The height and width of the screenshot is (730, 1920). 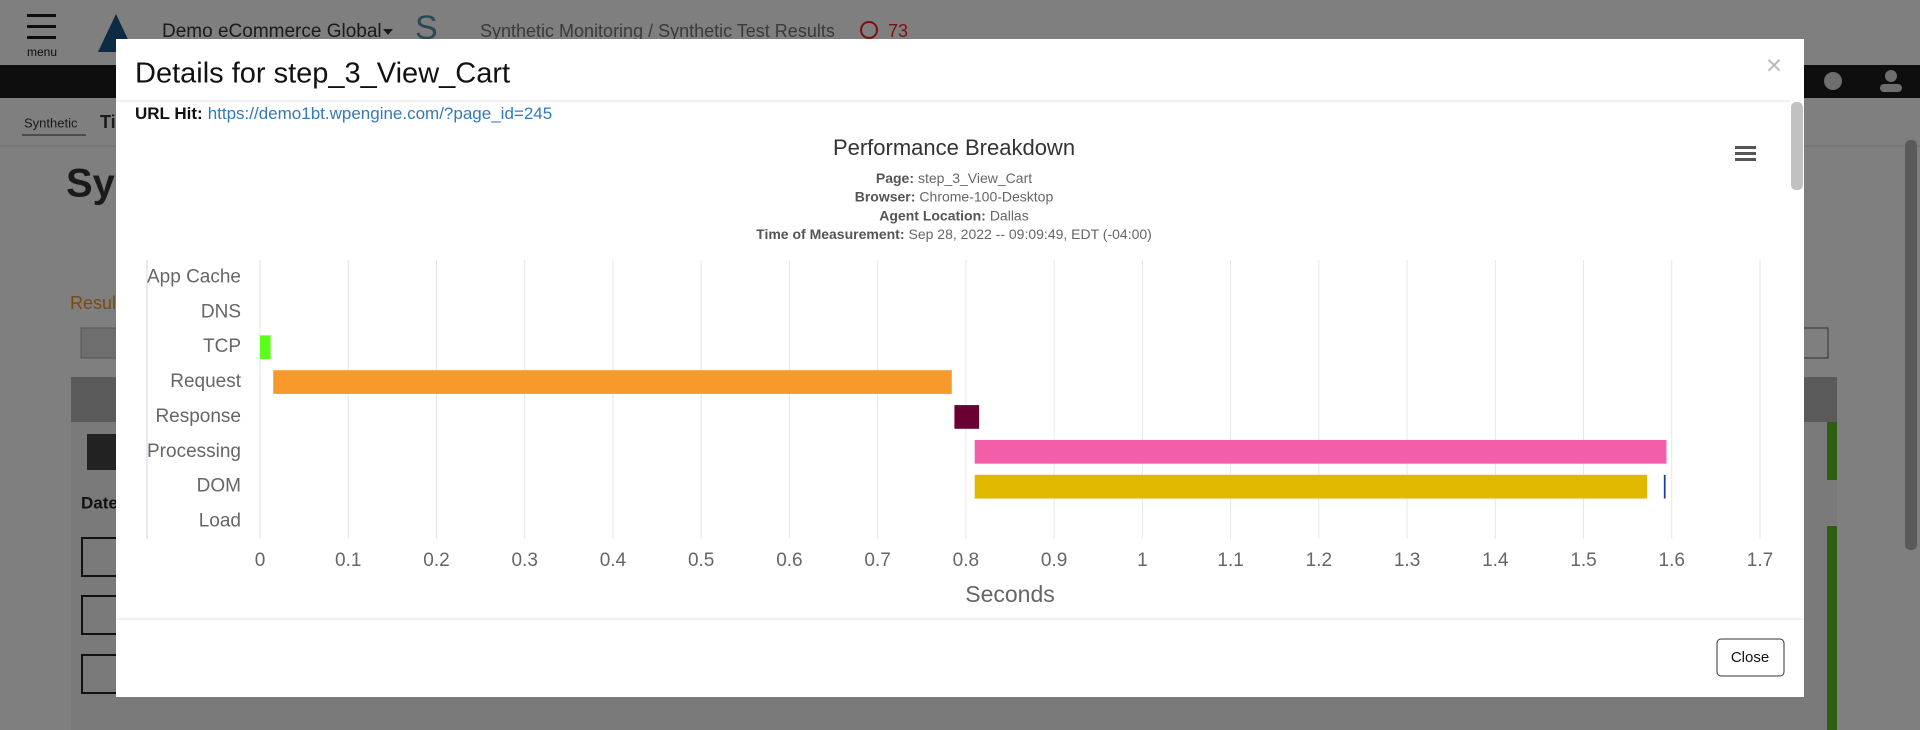 I want to click on x-tick-label: 1.4, so click(x=1495, y=560).